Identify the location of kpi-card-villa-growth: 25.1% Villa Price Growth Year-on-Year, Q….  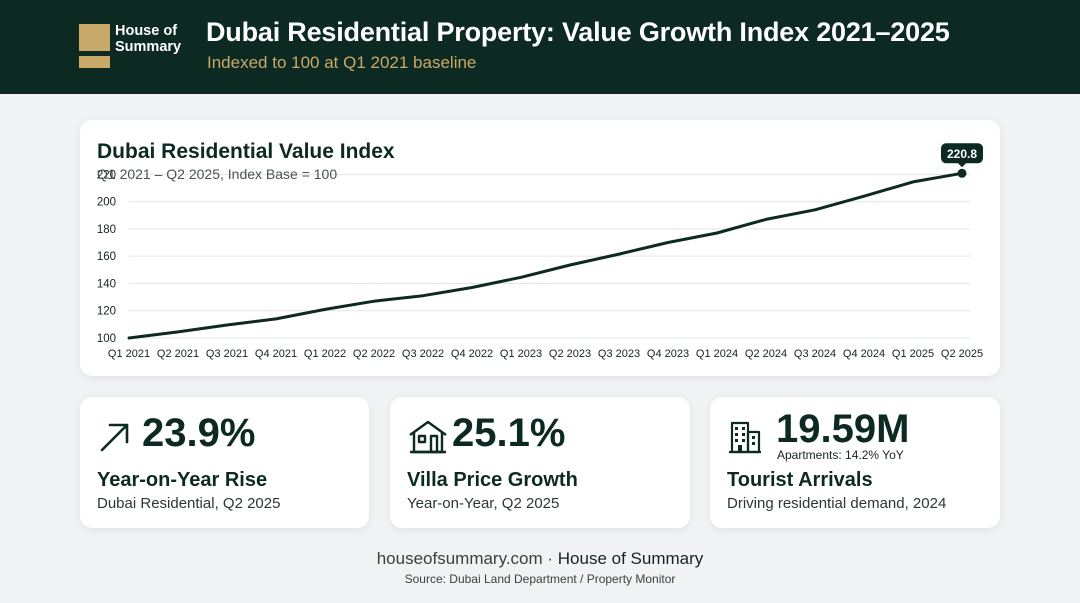
(540, 462).